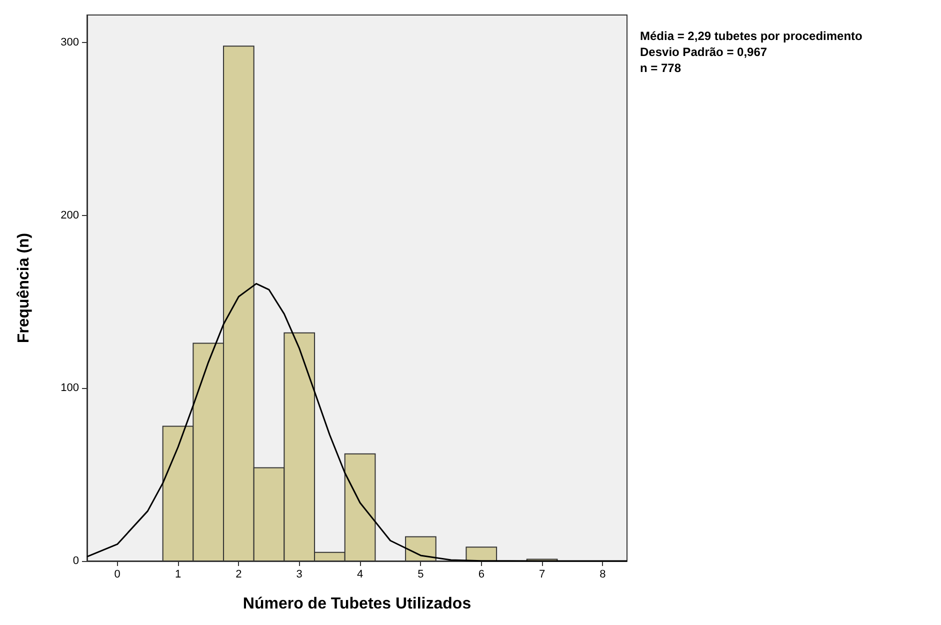 This screenshot has width=941, height=625. What do you see at coordinates (117, 574) in the screenshot?
I see `x-tick-label: 0` at bounding box center [117, 574].